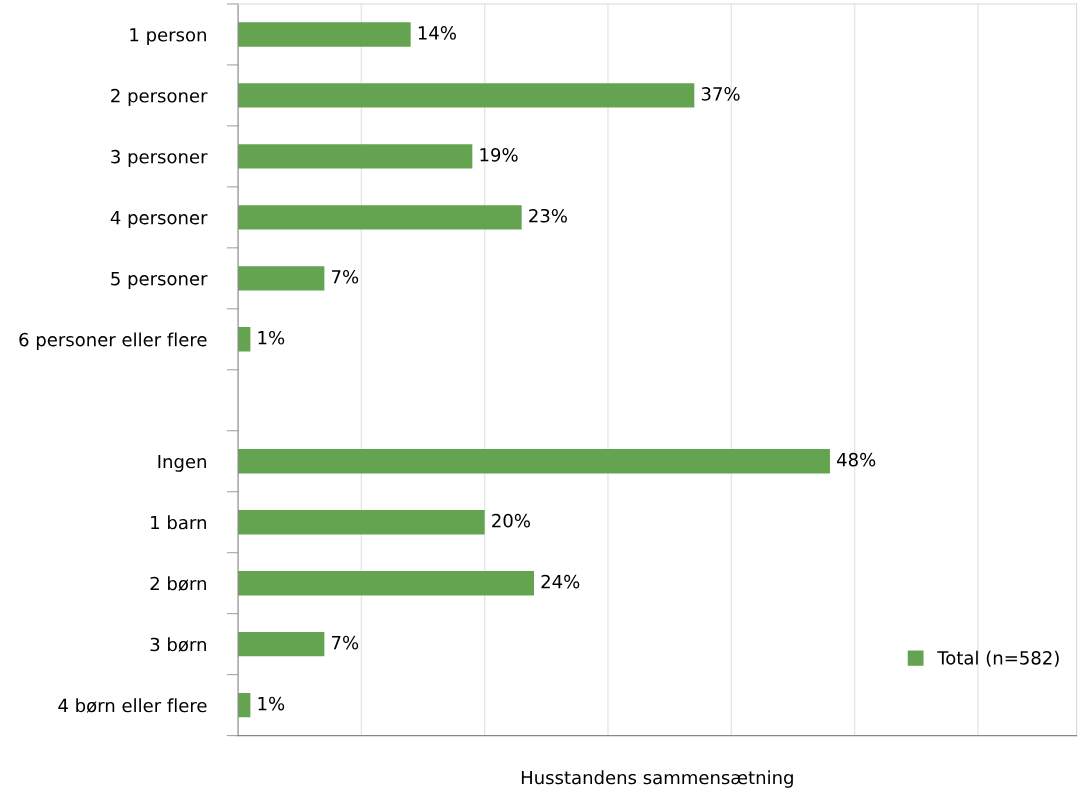  What do you see at coordinates (560, 581) in the screenshot?
I see `data-label: 24%` at bounding box center [560, 581].